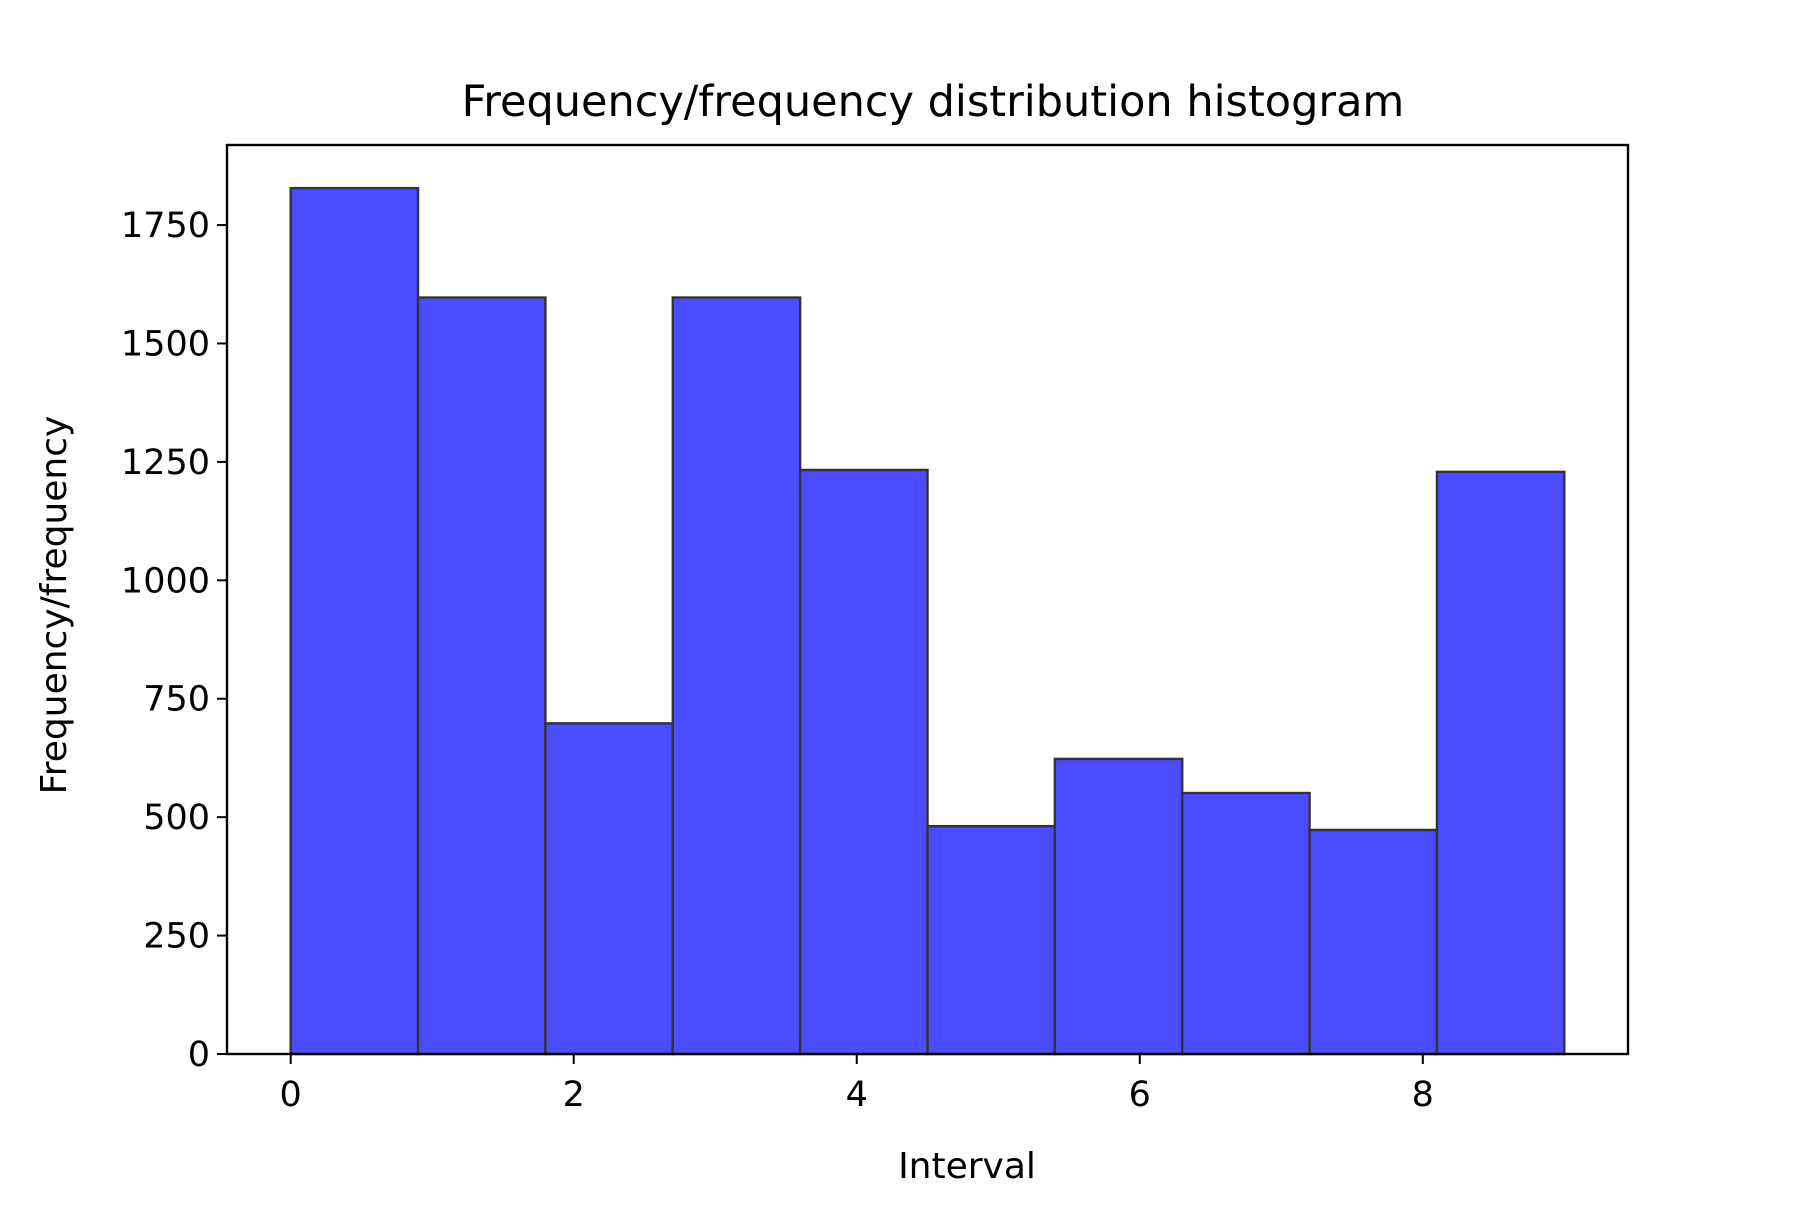 This screenshot has height=1205, width=1800. I want to click on y-tick-label: 1250, so click(165, 463).